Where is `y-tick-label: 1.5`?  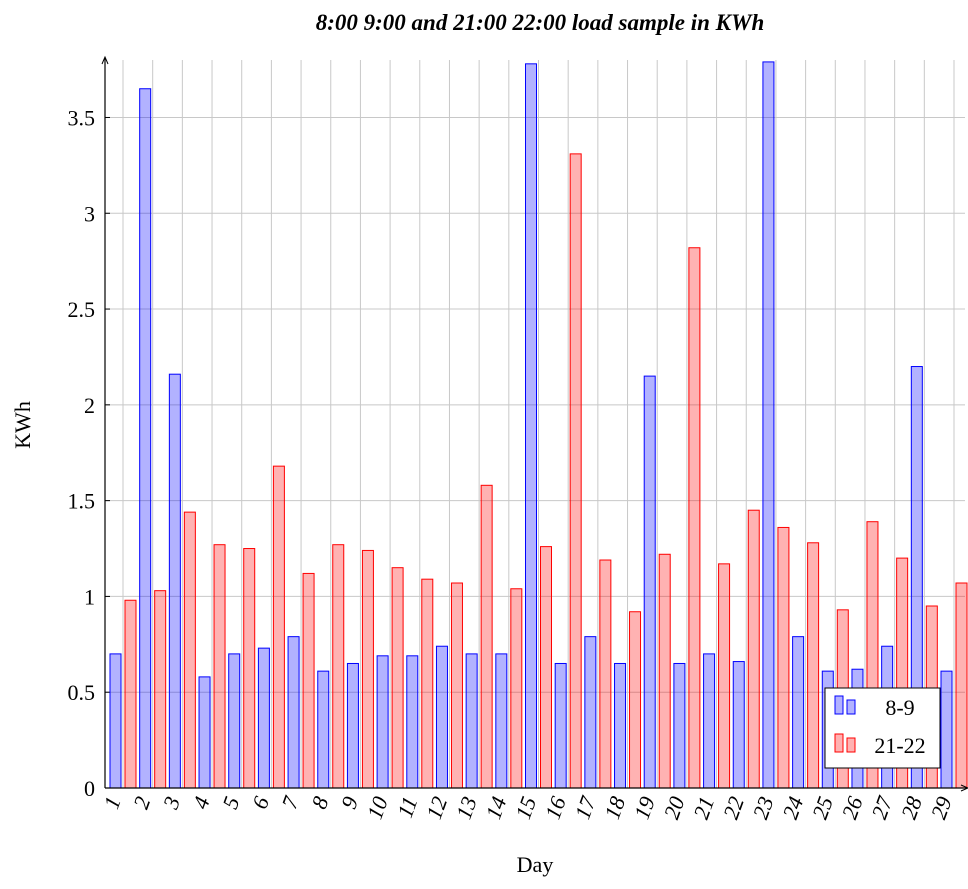 y-tick-label: 1.5 is located at coordinates (82, 501).